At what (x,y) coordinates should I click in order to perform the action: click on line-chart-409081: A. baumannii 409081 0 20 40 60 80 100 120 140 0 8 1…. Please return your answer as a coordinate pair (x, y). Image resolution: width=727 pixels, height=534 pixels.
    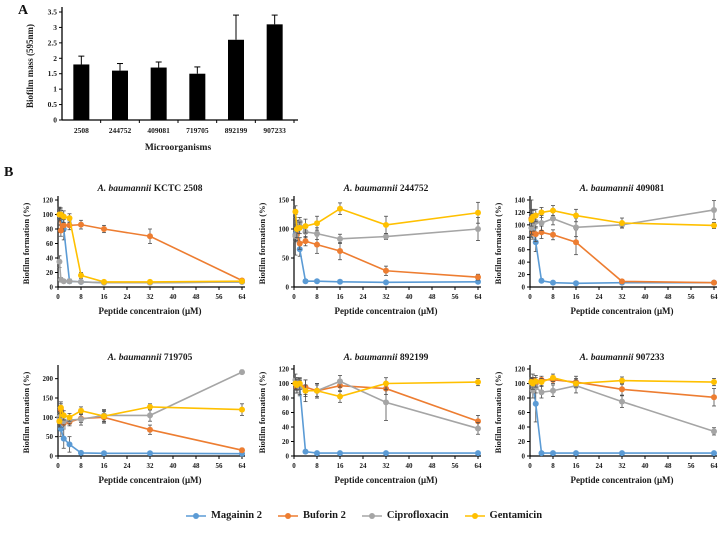
    Looking at the image, I should click on (605, 250).